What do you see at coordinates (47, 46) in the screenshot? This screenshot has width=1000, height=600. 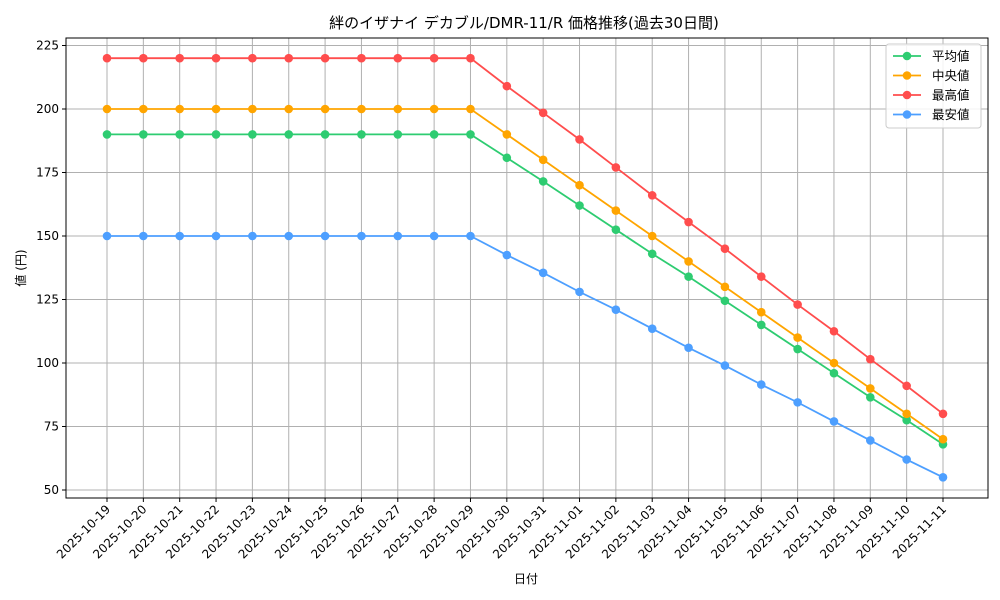 I see `y-tick-label: 225` at bounding box center [47, 46].